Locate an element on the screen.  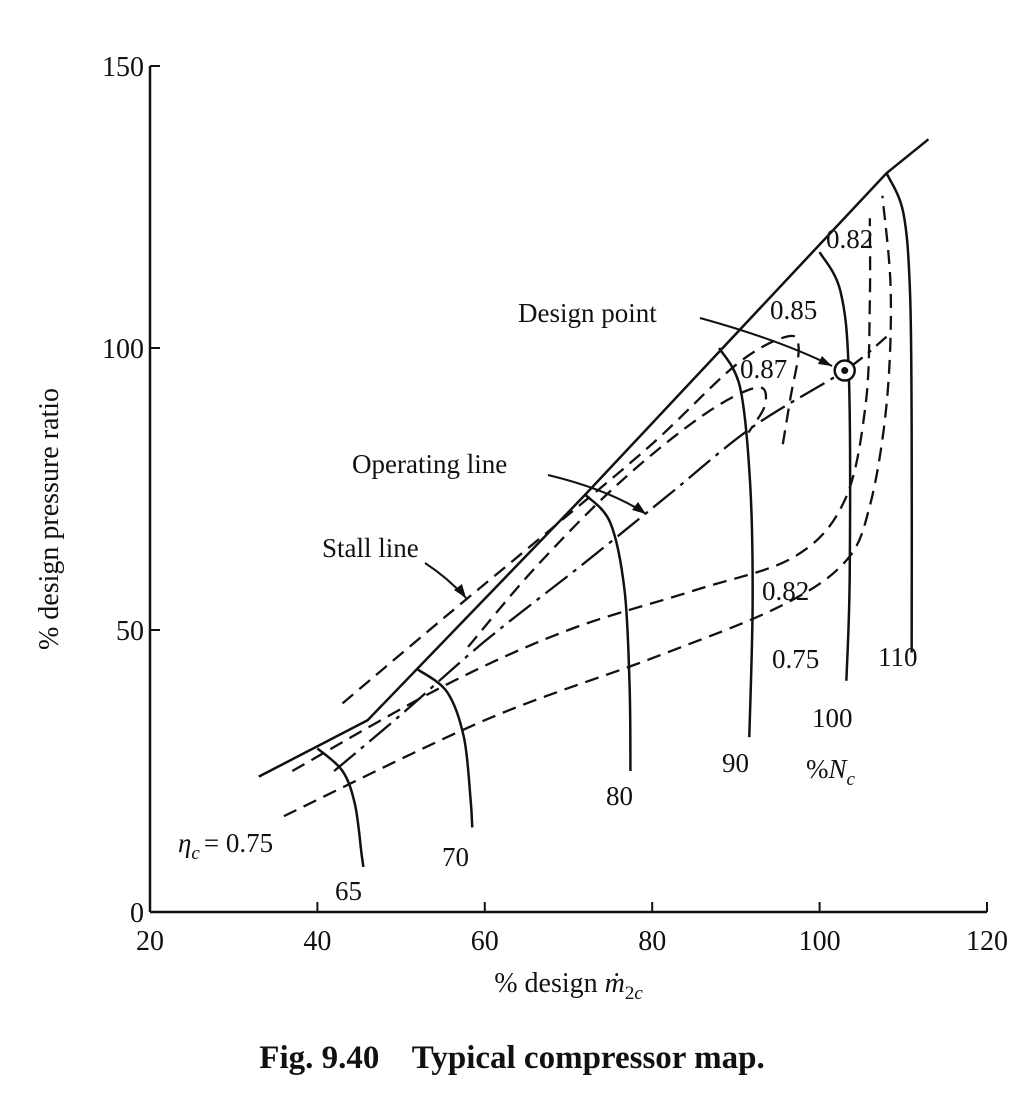
efficiency-label-0.82-low: 0.82 is located at coordinates (785, 591).